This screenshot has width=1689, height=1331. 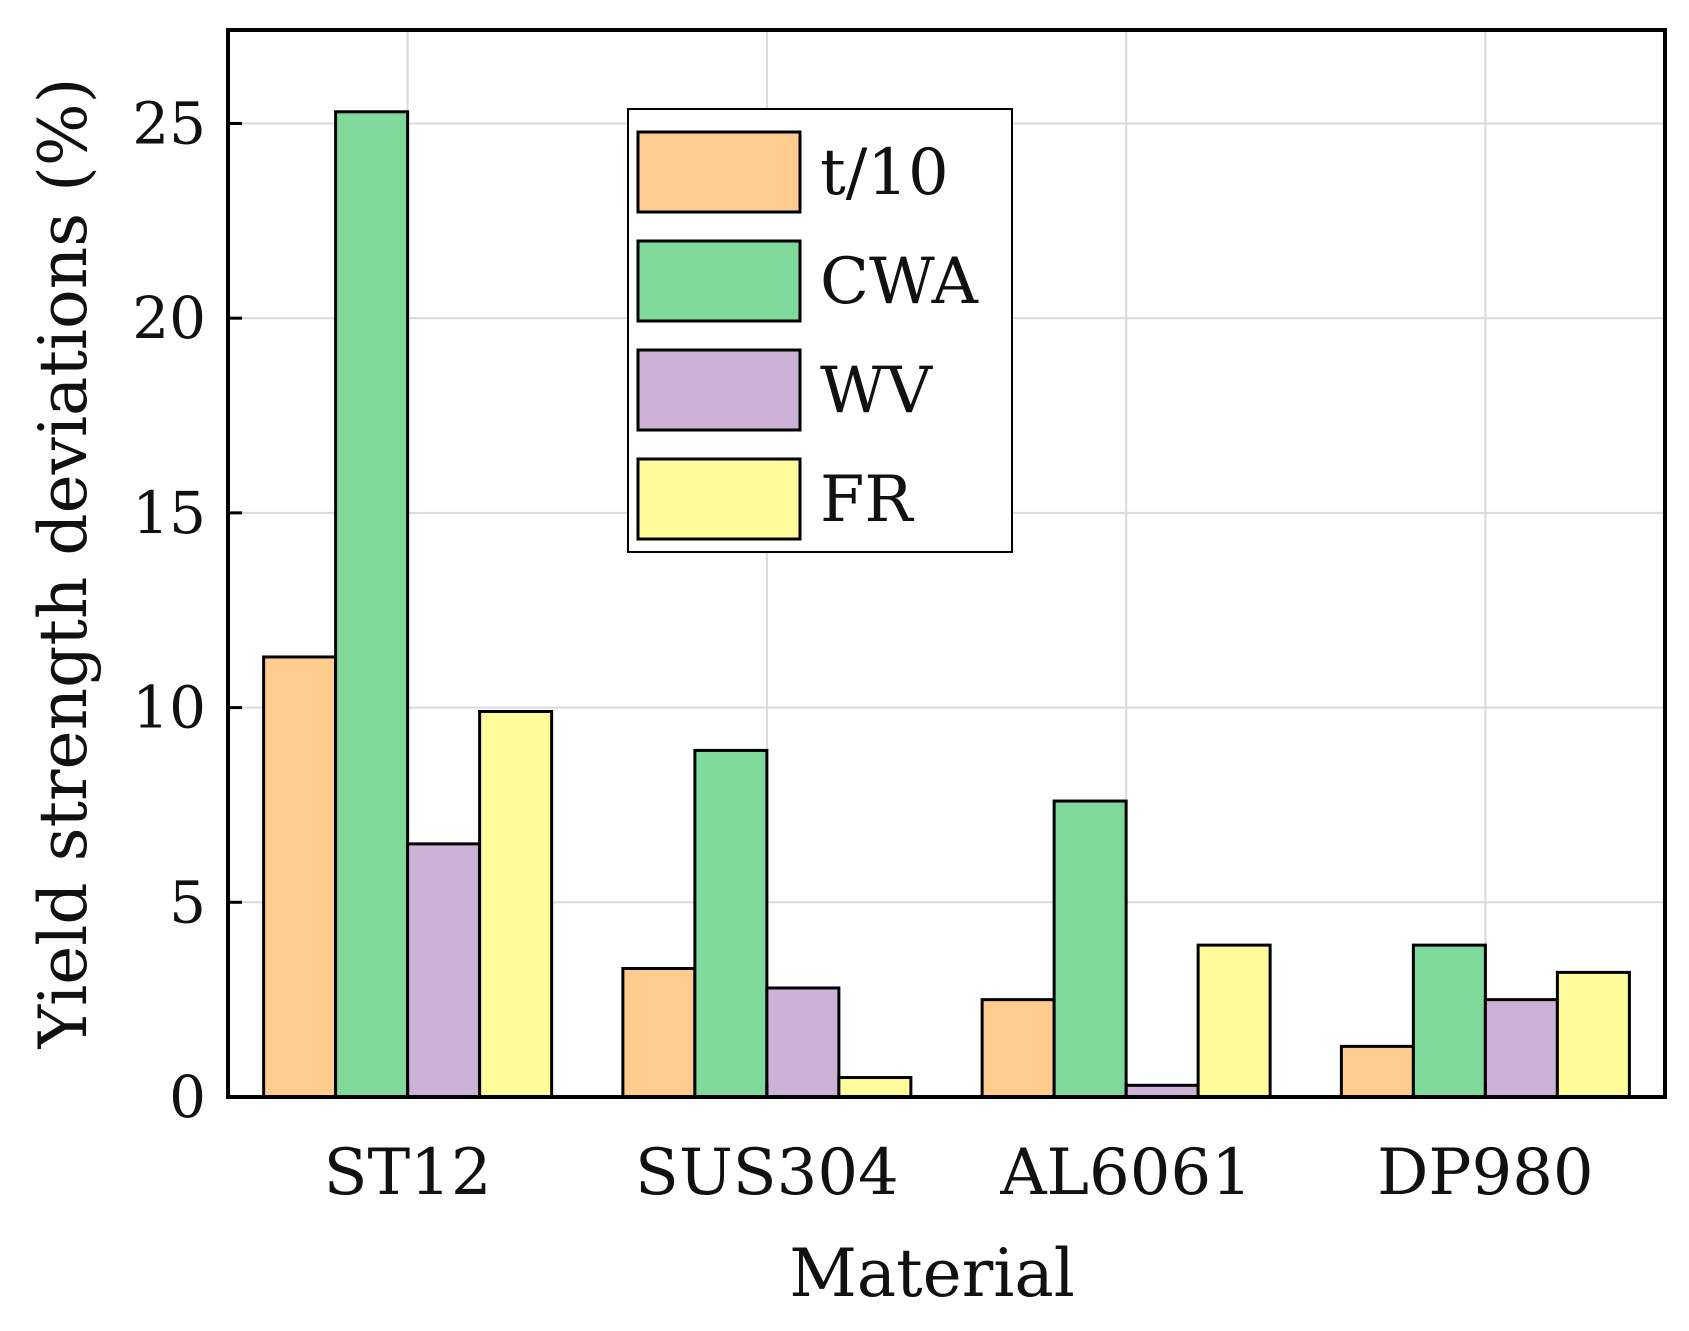 What do you see at coordinates (731, 923) in the screenshot?
I see `bar-sus304-cwa` at bounding box center [731, 923].